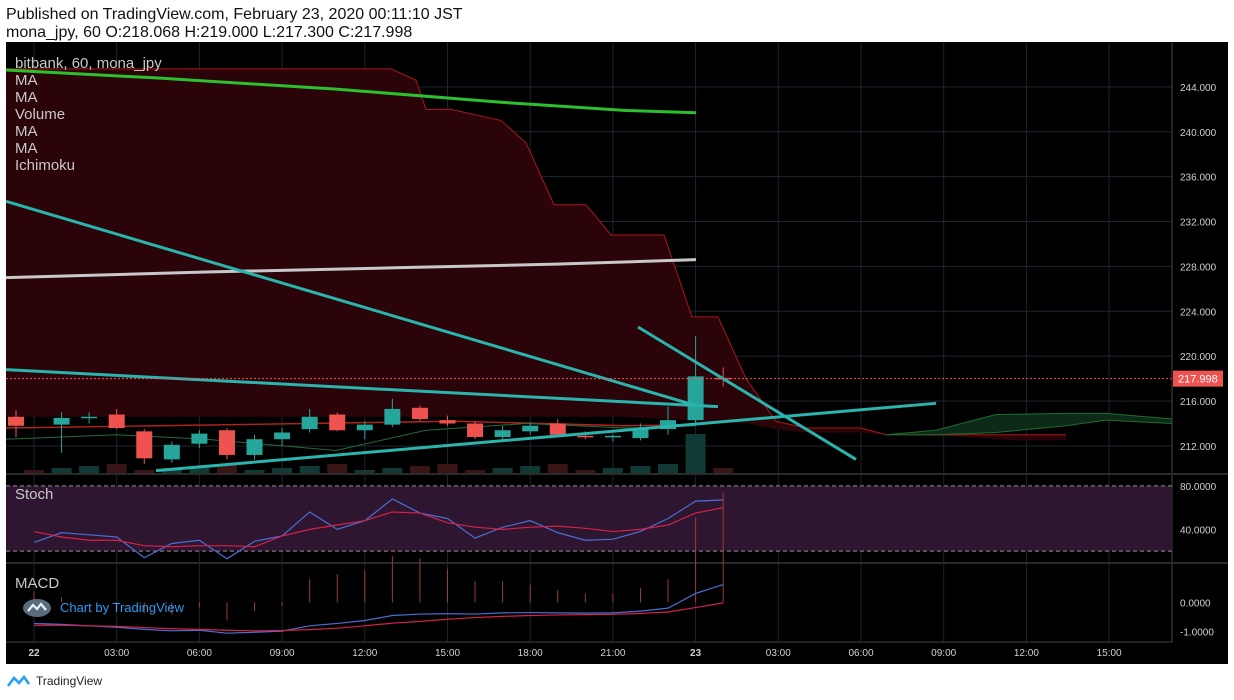  I want to click on stoch-label: Stoch, so click(34, 494).